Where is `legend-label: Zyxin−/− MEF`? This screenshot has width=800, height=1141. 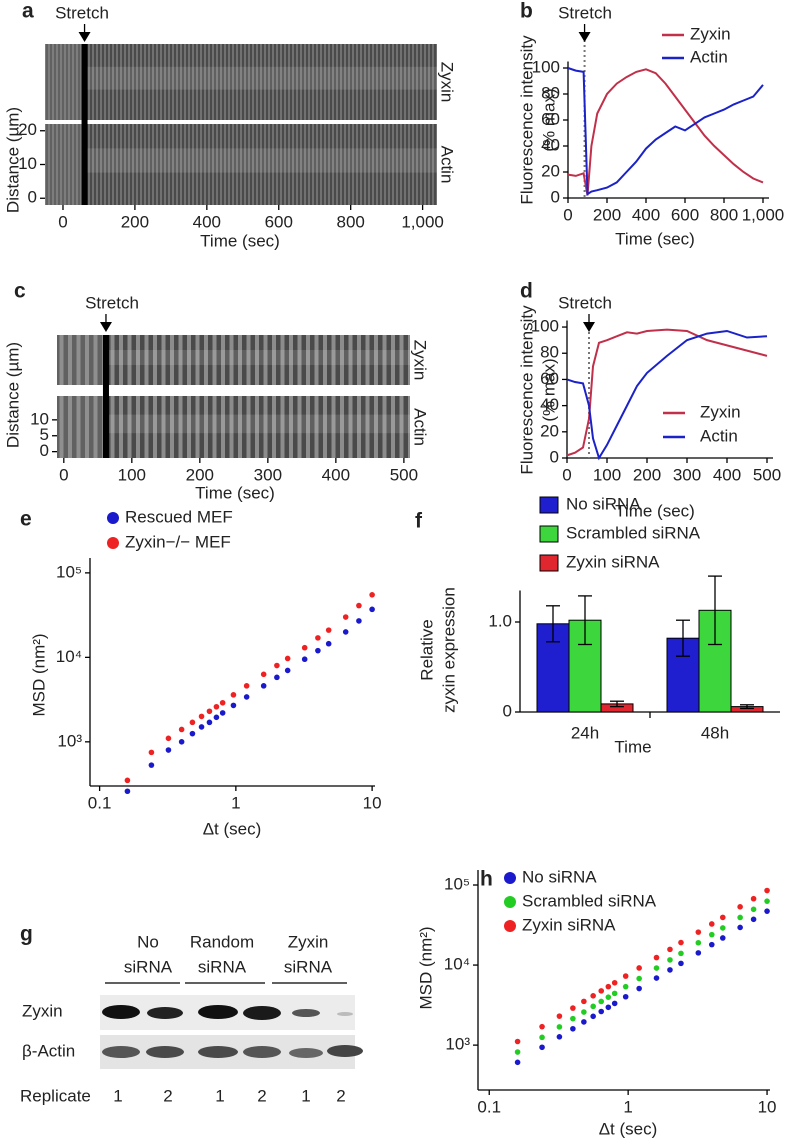 legend-label: Zyxin−/− MEF is located at coordinates (178, 541).